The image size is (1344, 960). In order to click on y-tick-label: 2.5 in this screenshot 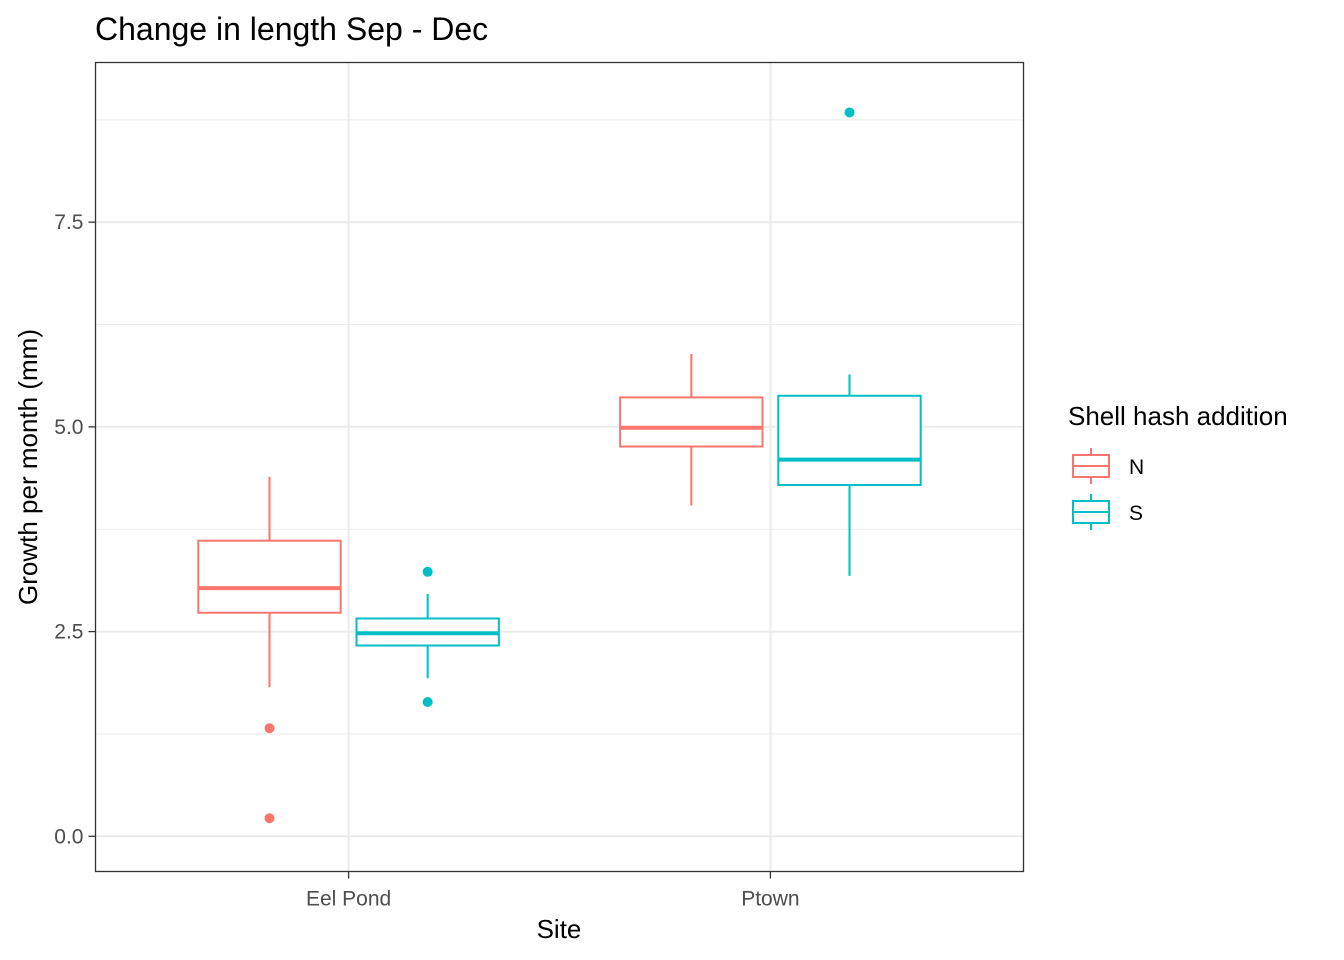, I will do `click(68, 632)`.